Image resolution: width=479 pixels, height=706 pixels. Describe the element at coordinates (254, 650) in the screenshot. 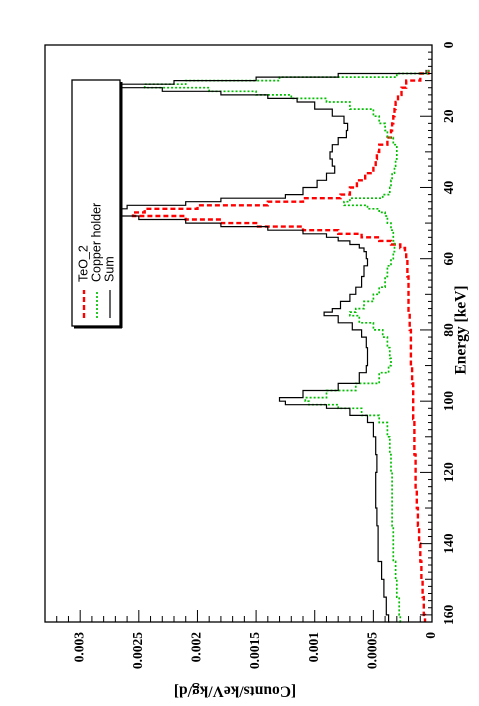

I see `y-tick-label: 0.0015` at that location.